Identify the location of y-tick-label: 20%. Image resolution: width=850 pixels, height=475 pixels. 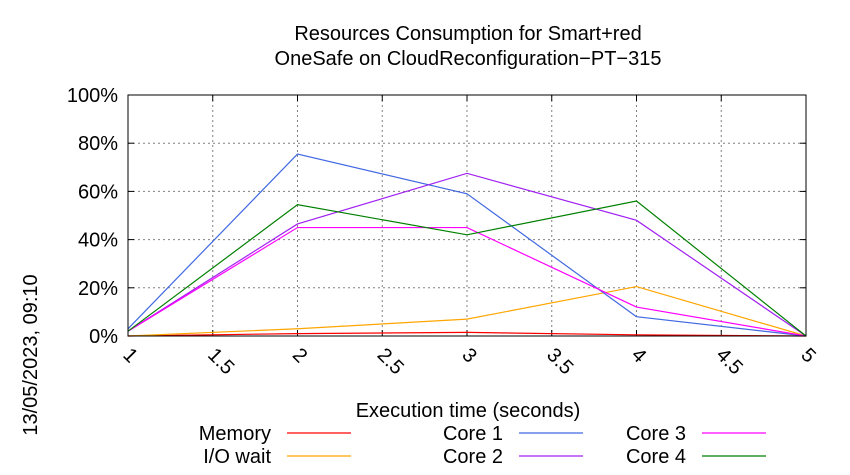
(98, 289).